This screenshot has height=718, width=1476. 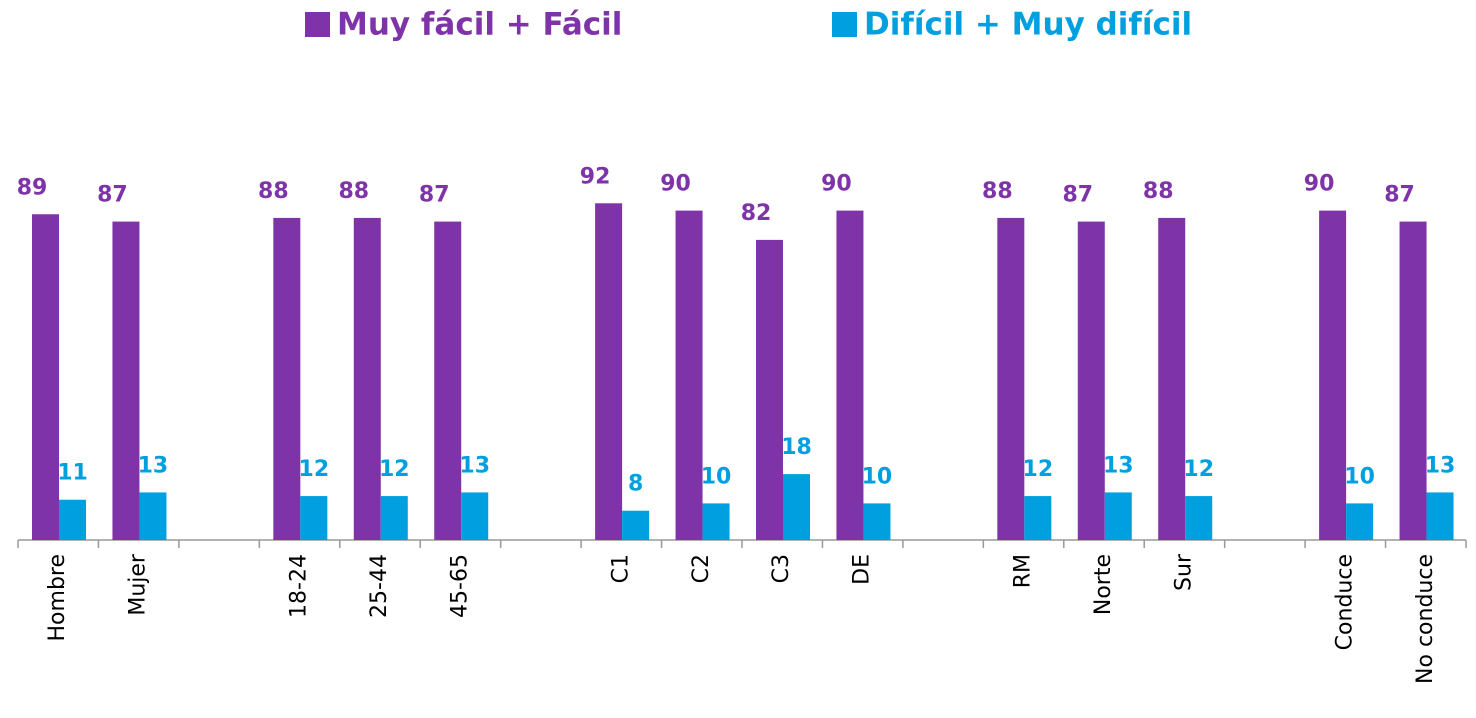 What do you see at coordinates (635, 484) in the screenshot?
I see `data-label: 8` at bounding box center [635, 484].